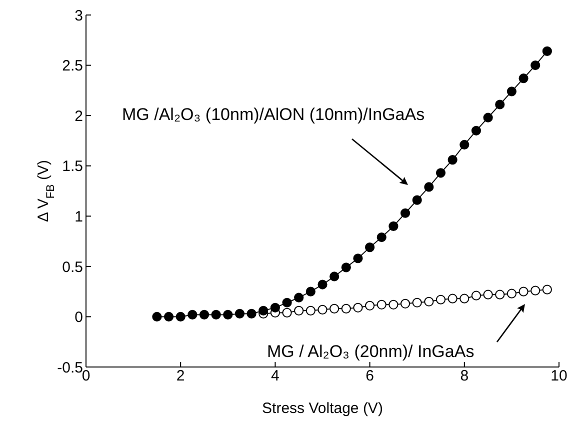  I want to click on x-axis-title: Stress Voltage (V), so click(322, 408).